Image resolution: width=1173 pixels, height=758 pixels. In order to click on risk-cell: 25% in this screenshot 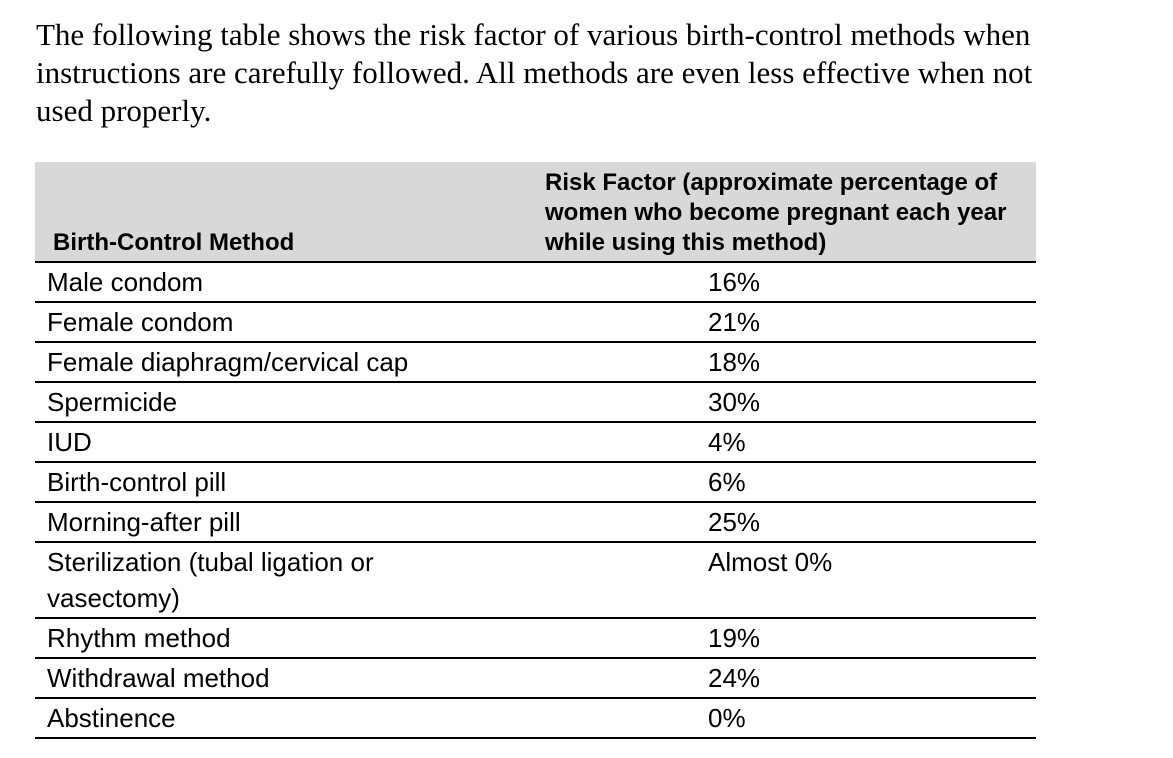, I will do `click(790, 522)`.